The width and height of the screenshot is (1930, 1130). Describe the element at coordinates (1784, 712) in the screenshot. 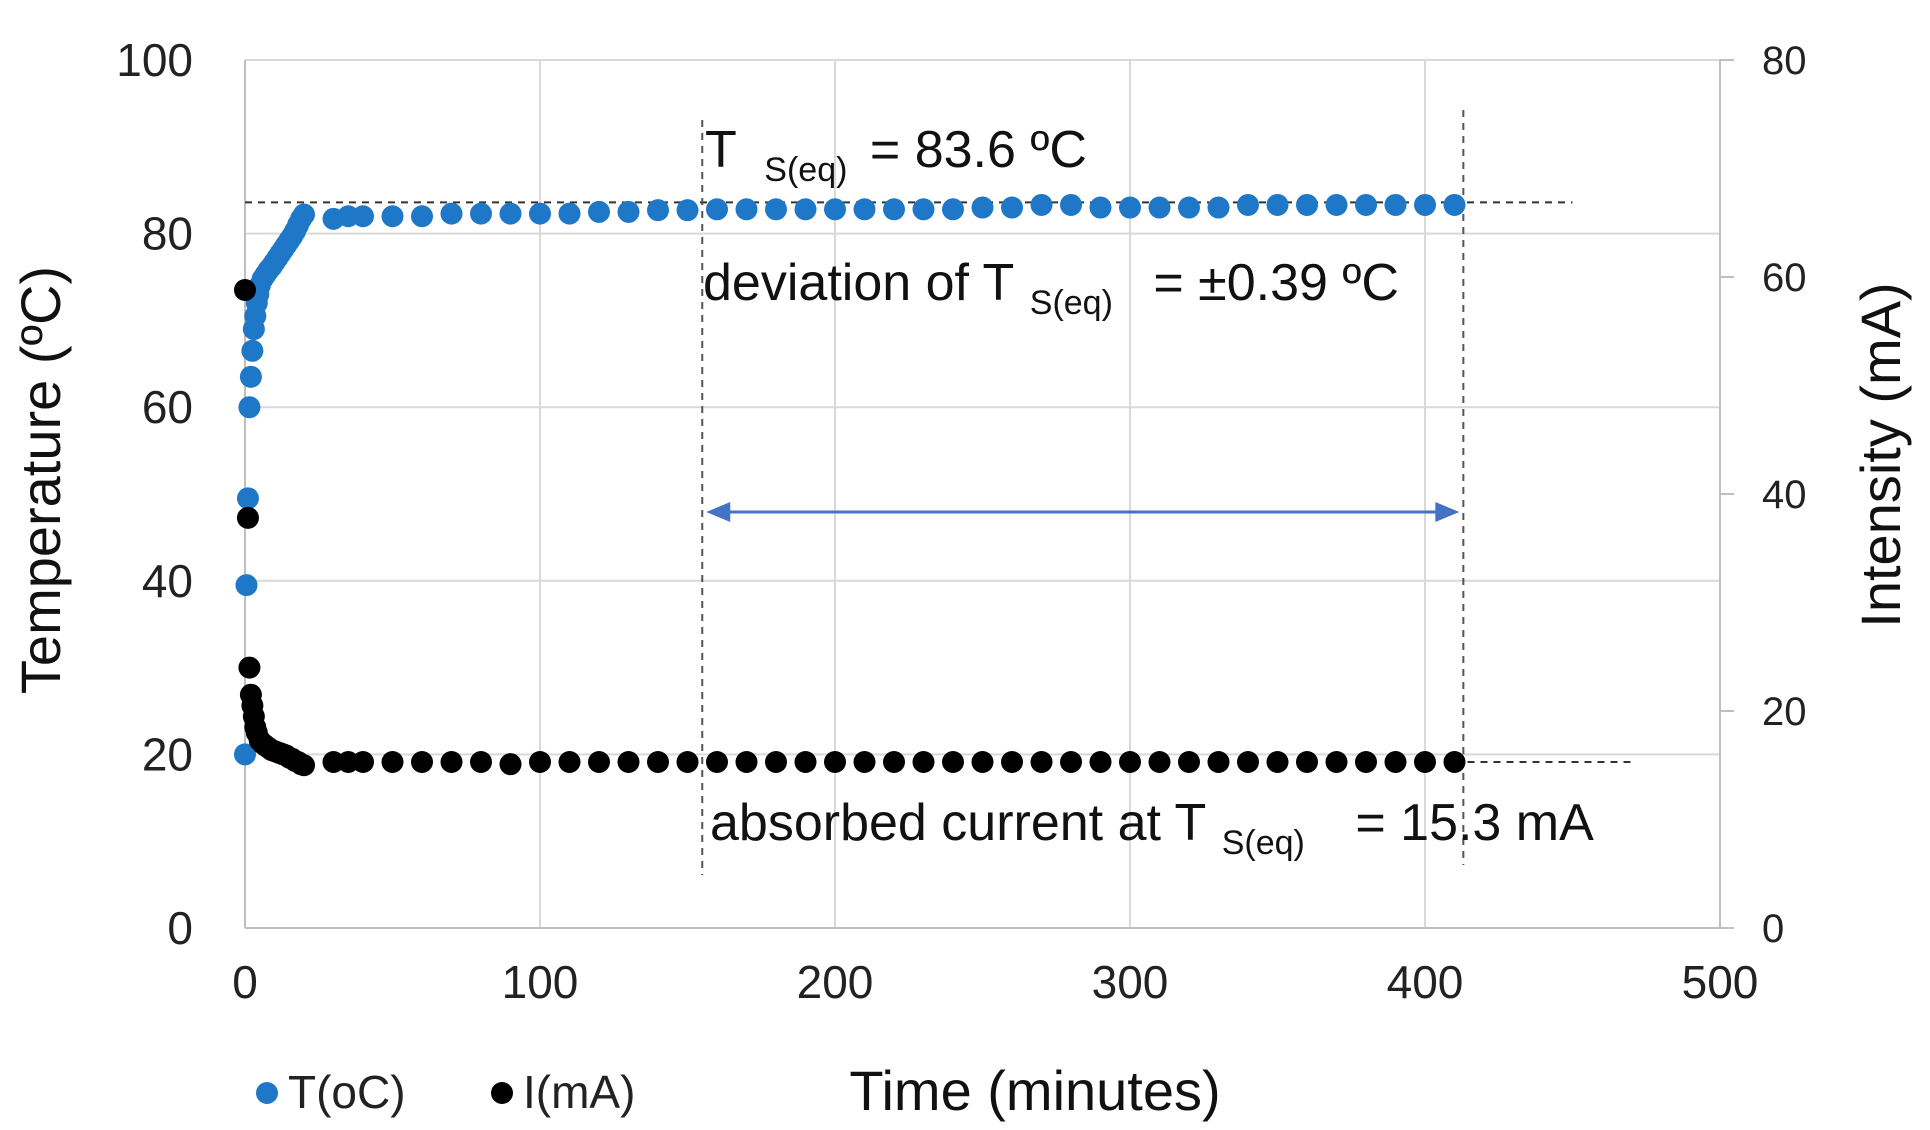

I see `y-right-tick-label: 20` at that location.